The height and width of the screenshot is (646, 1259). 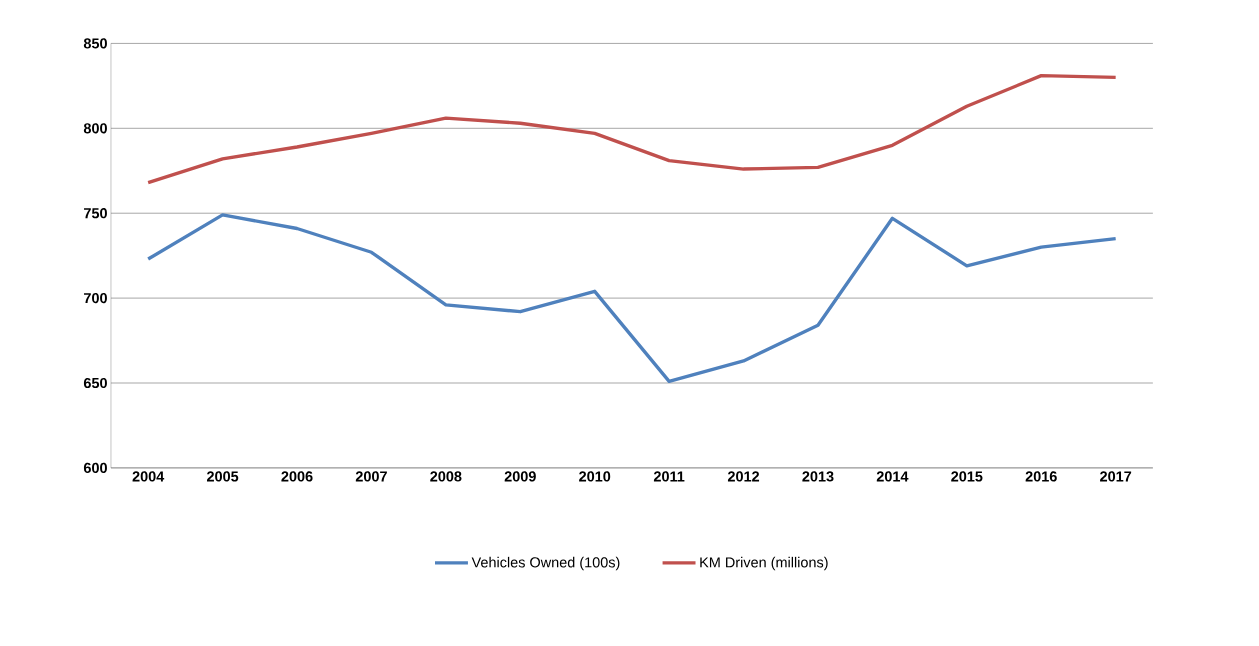 What do you see at coordinates (95, 128) in the screenshot?
I see `y-tick-label: 800` at bounding box center [95, 128].